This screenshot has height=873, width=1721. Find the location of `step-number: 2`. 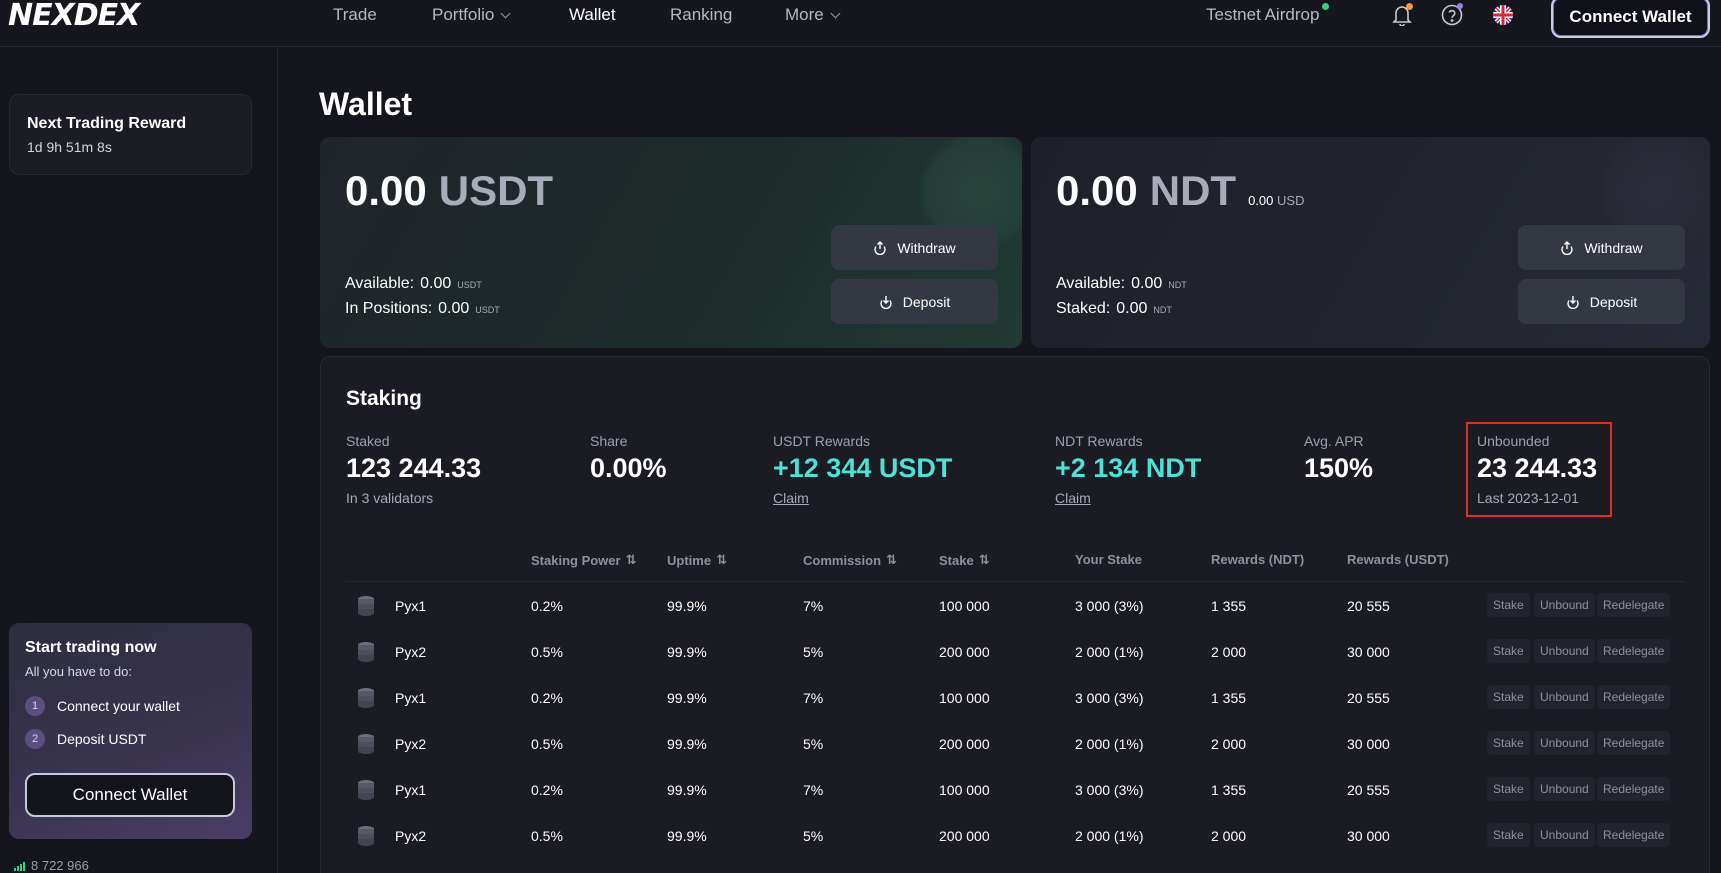

step-number: 2 is located at coordinates (35, 739).